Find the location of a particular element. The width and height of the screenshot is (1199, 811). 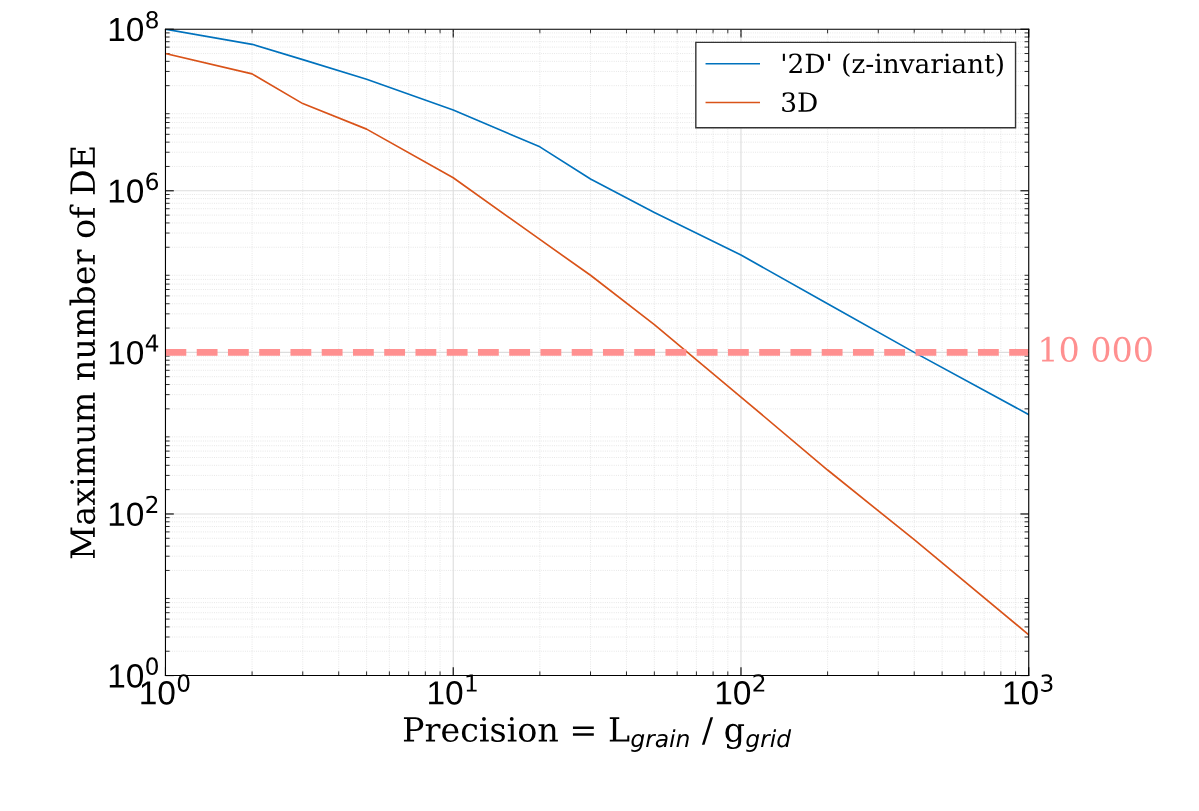

y-tick-label: 10$^{8}$ is located at coordinates (133, 26).